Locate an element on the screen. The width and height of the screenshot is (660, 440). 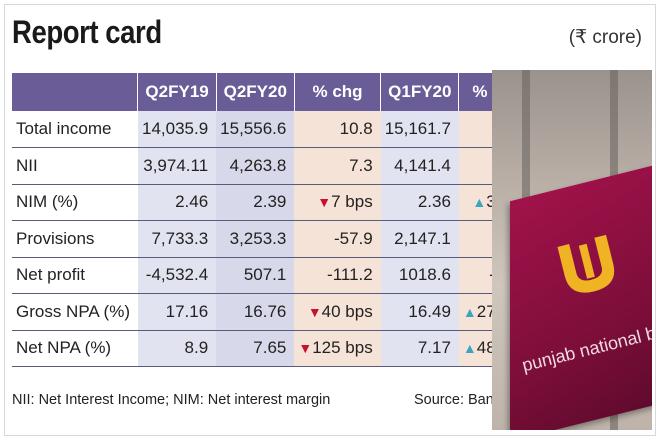
cell-value: 15,556.6 is located at coordinates (253, 128).